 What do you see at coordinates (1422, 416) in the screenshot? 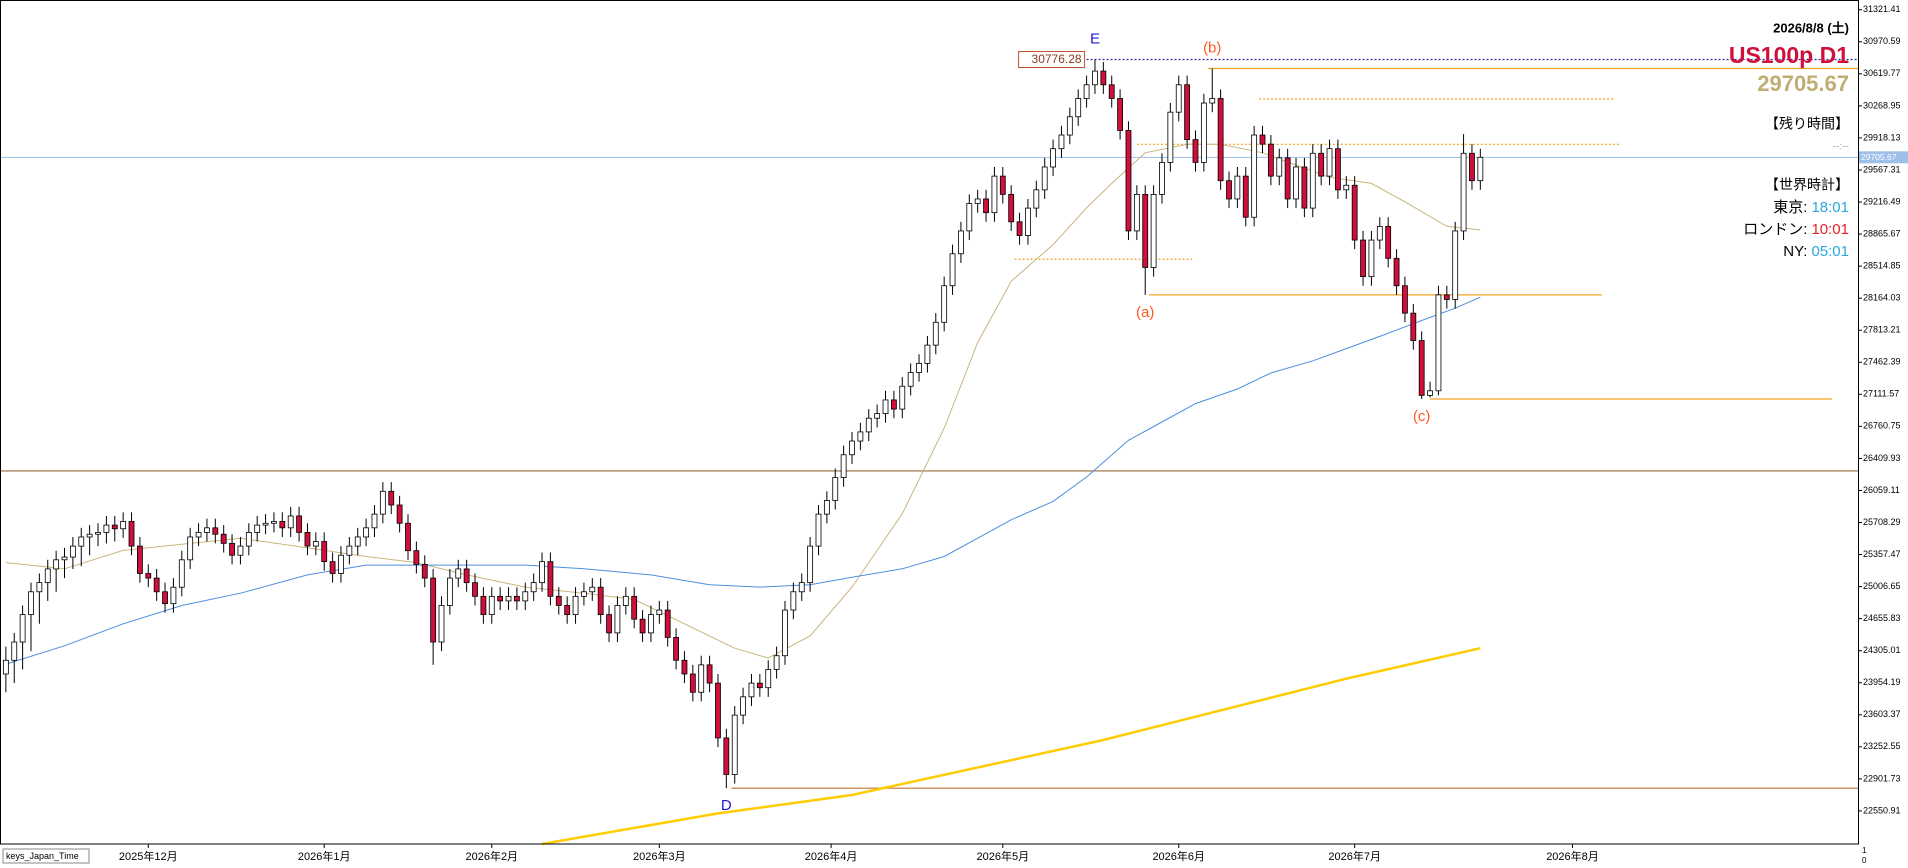
I see `annotation: (c)` at bounding box center [1422, 416].